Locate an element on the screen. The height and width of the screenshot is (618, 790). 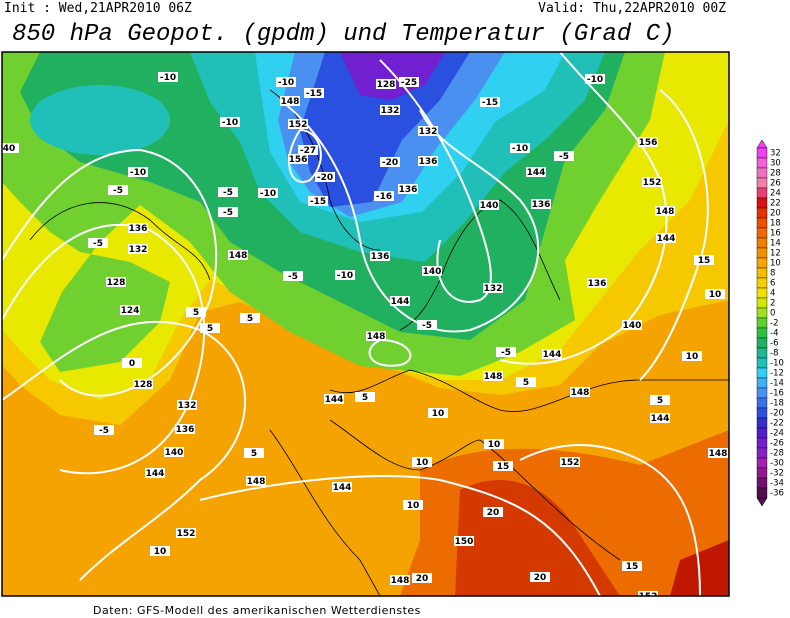
colorbar-label: 20 is located at coordinates (775, 214).